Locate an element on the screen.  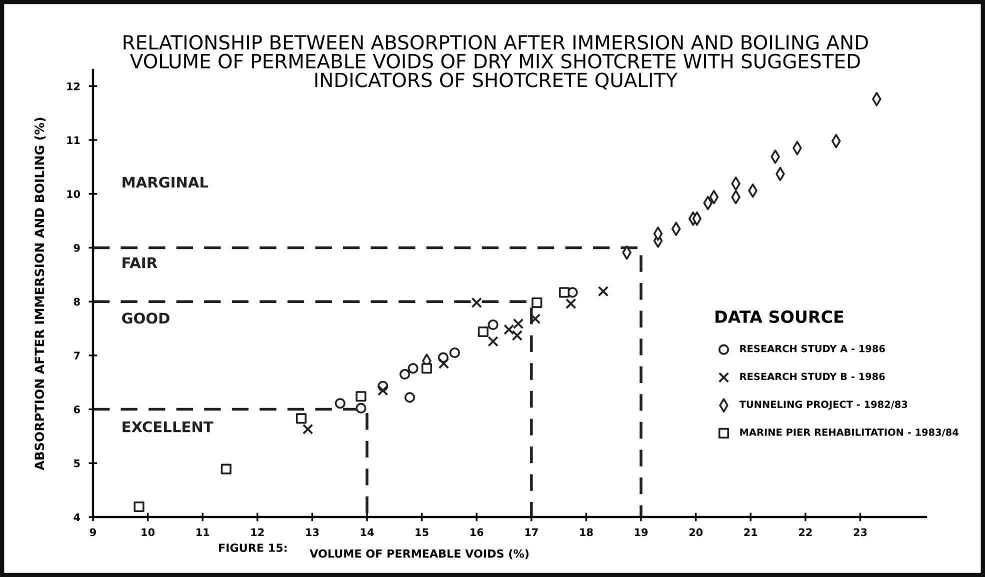
x-tick-label: 19 is located at coordinates (641, 532).